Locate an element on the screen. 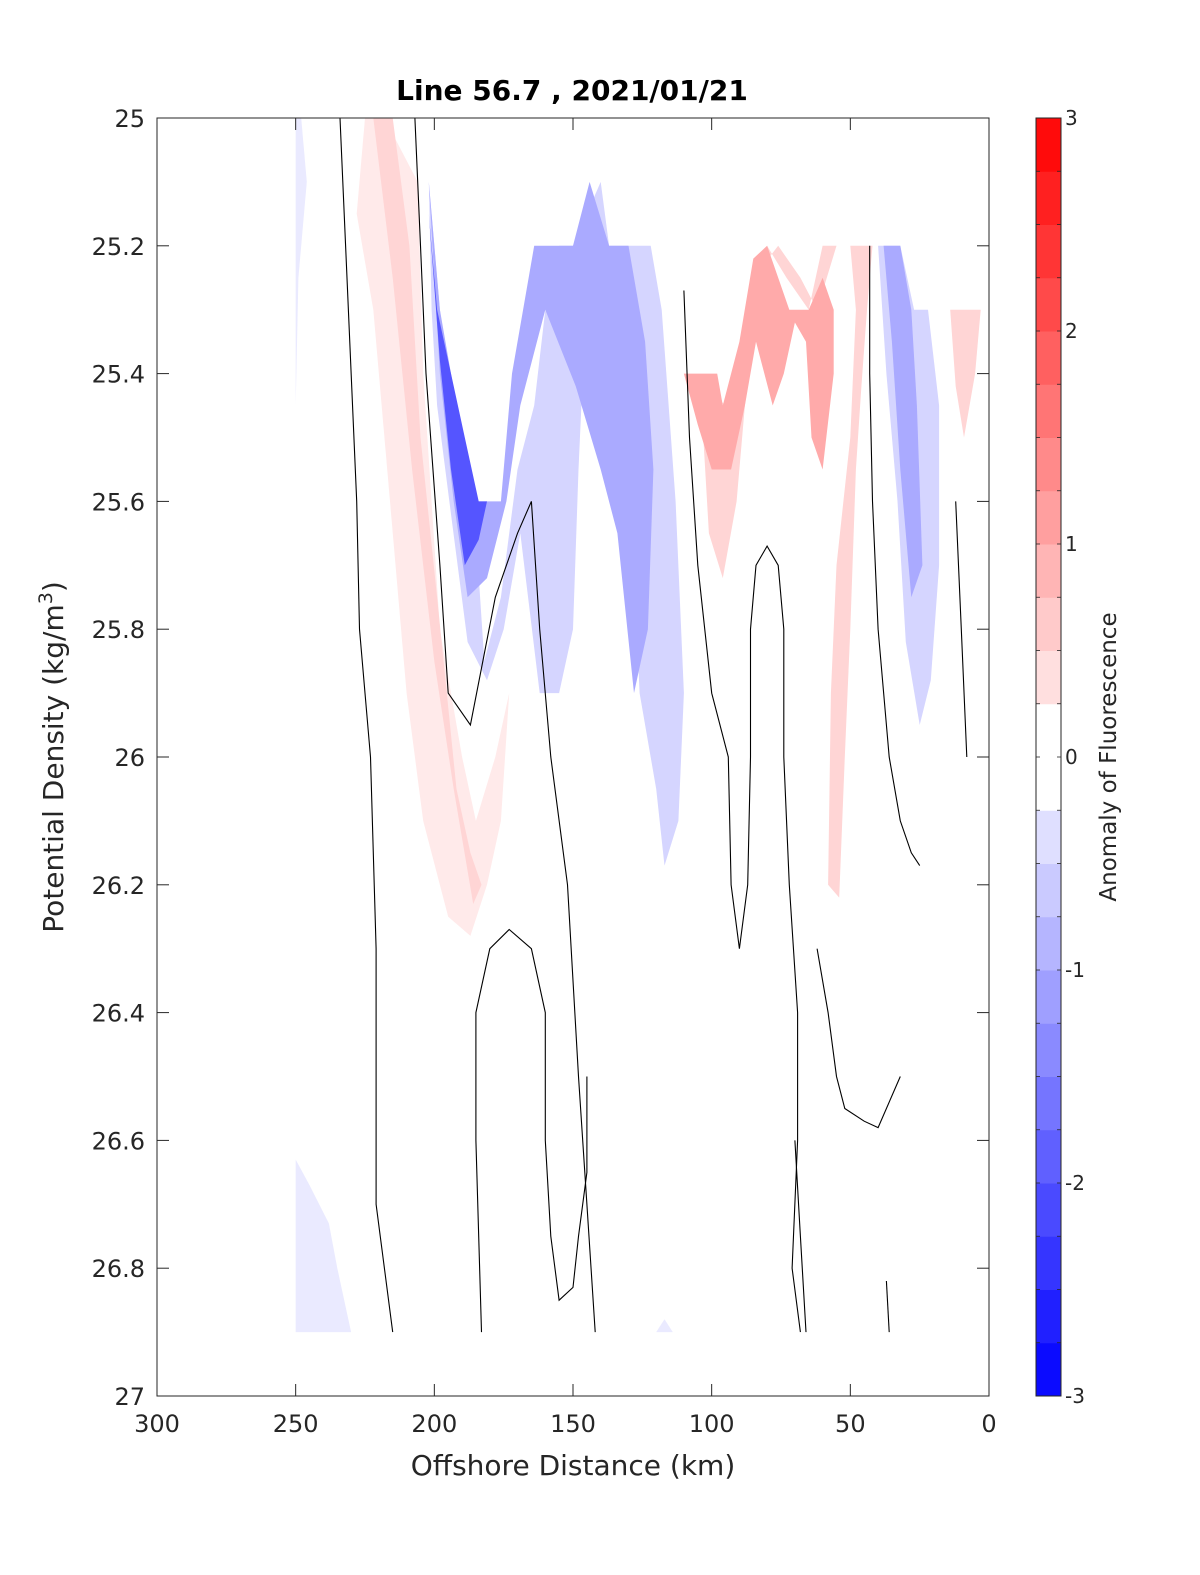  x-tick-label: 150 is located at coordinates (573, 1424).